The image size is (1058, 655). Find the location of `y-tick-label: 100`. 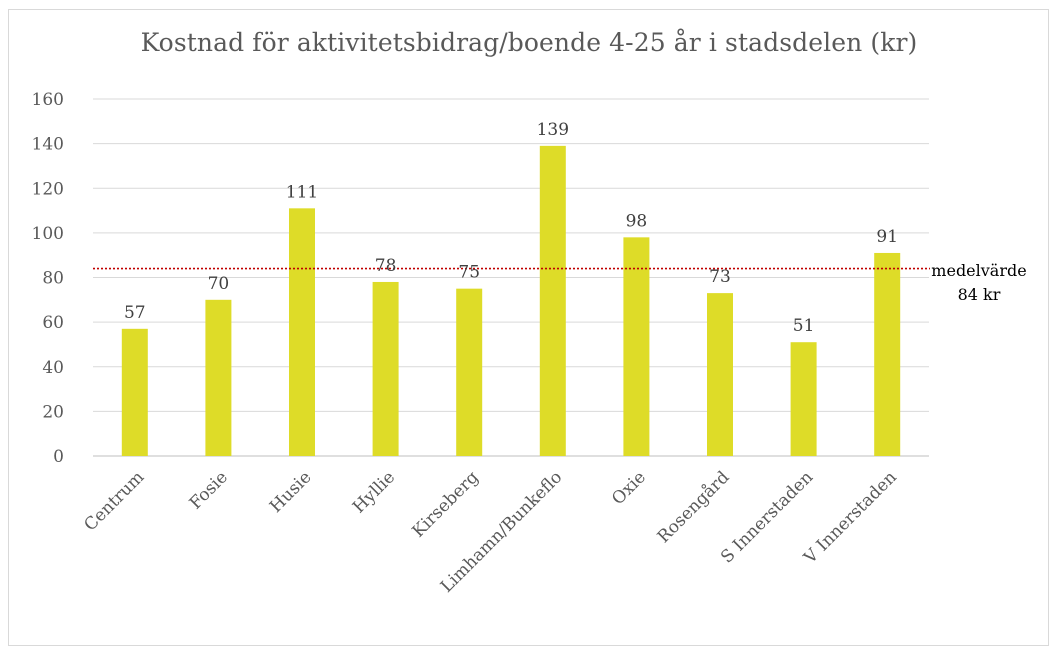

y-tick-label: 100 is located at coordinates (48, 234).